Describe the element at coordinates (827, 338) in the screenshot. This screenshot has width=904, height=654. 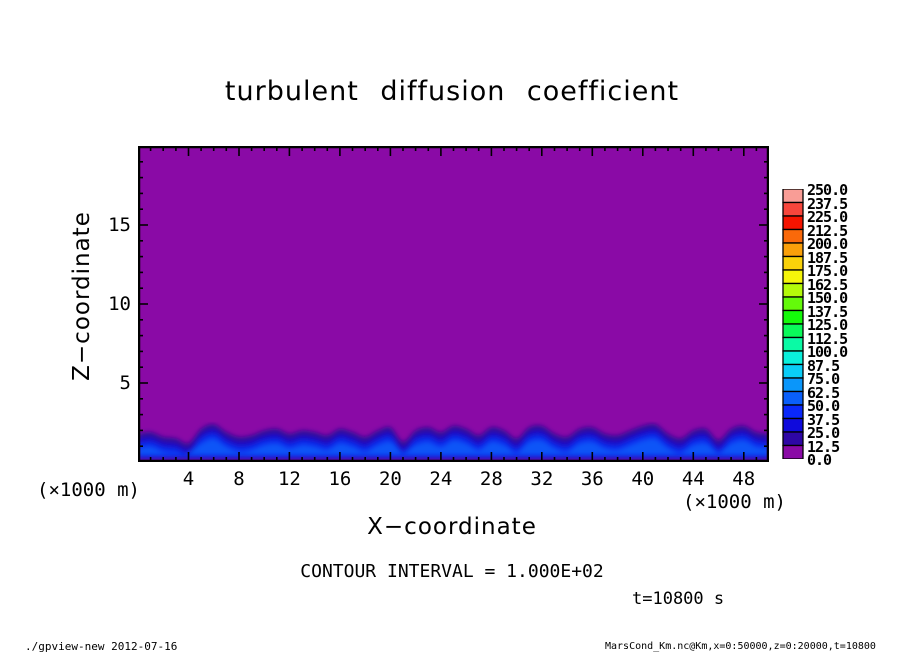
I see `colorbar-tick-label: 112.5` at that location.